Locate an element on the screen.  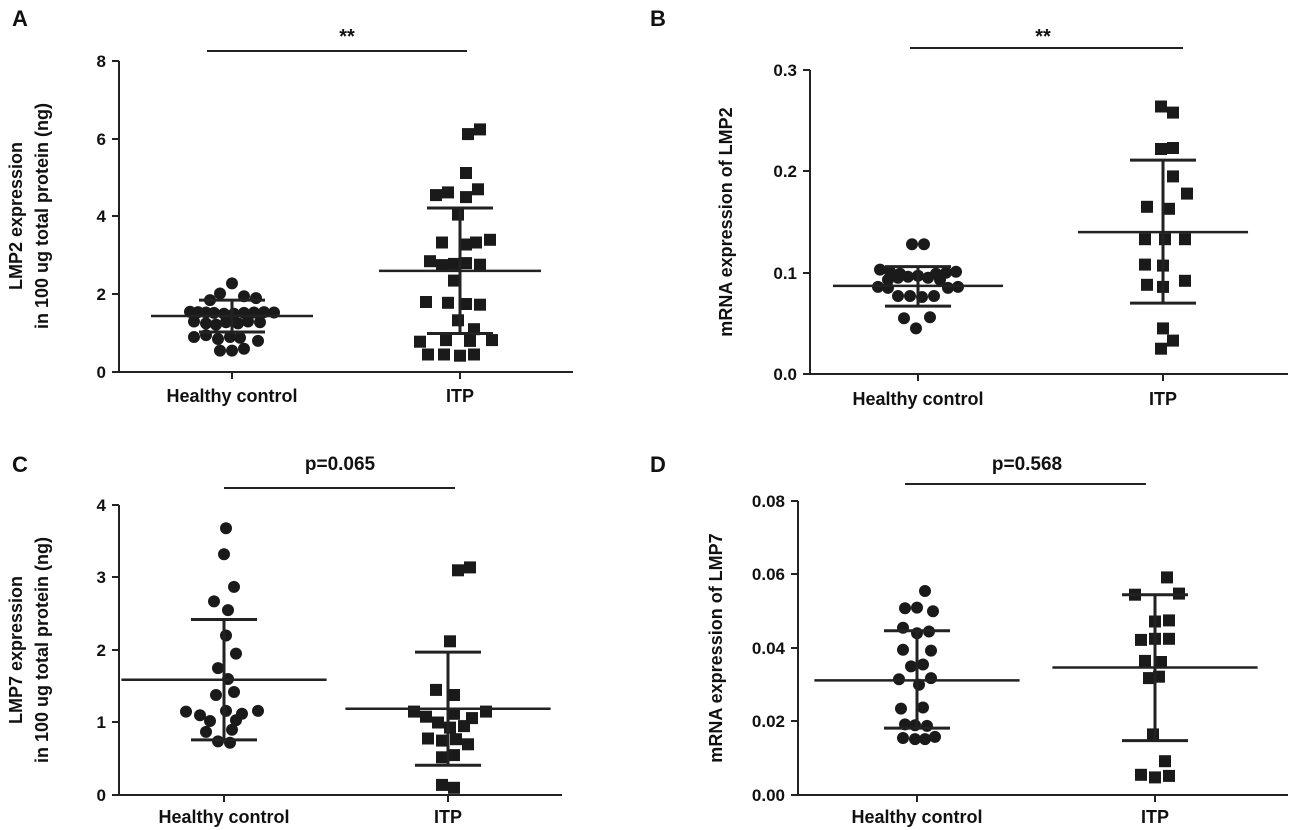
panel-c-tick-4-label: 4 is located at coordinates (102, 505).